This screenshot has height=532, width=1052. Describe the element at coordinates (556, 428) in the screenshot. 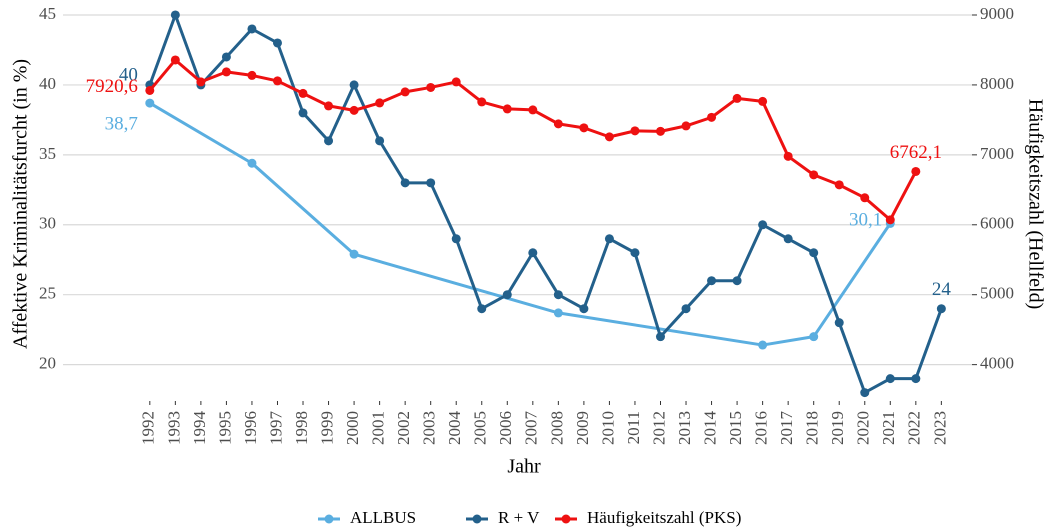

I see `x-tick-label: 2008` at that location.